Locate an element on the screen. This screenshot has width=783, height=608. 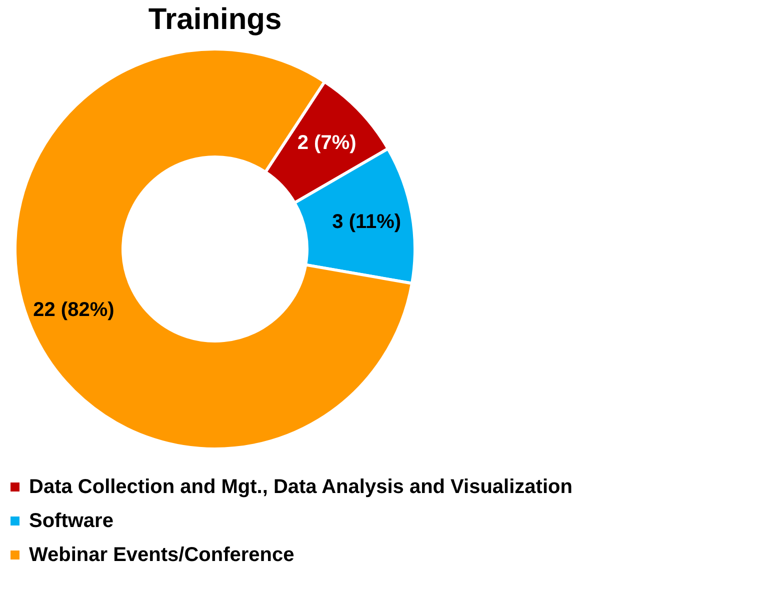
data-label: 2 (7%) is located at coordinates (326, 143).